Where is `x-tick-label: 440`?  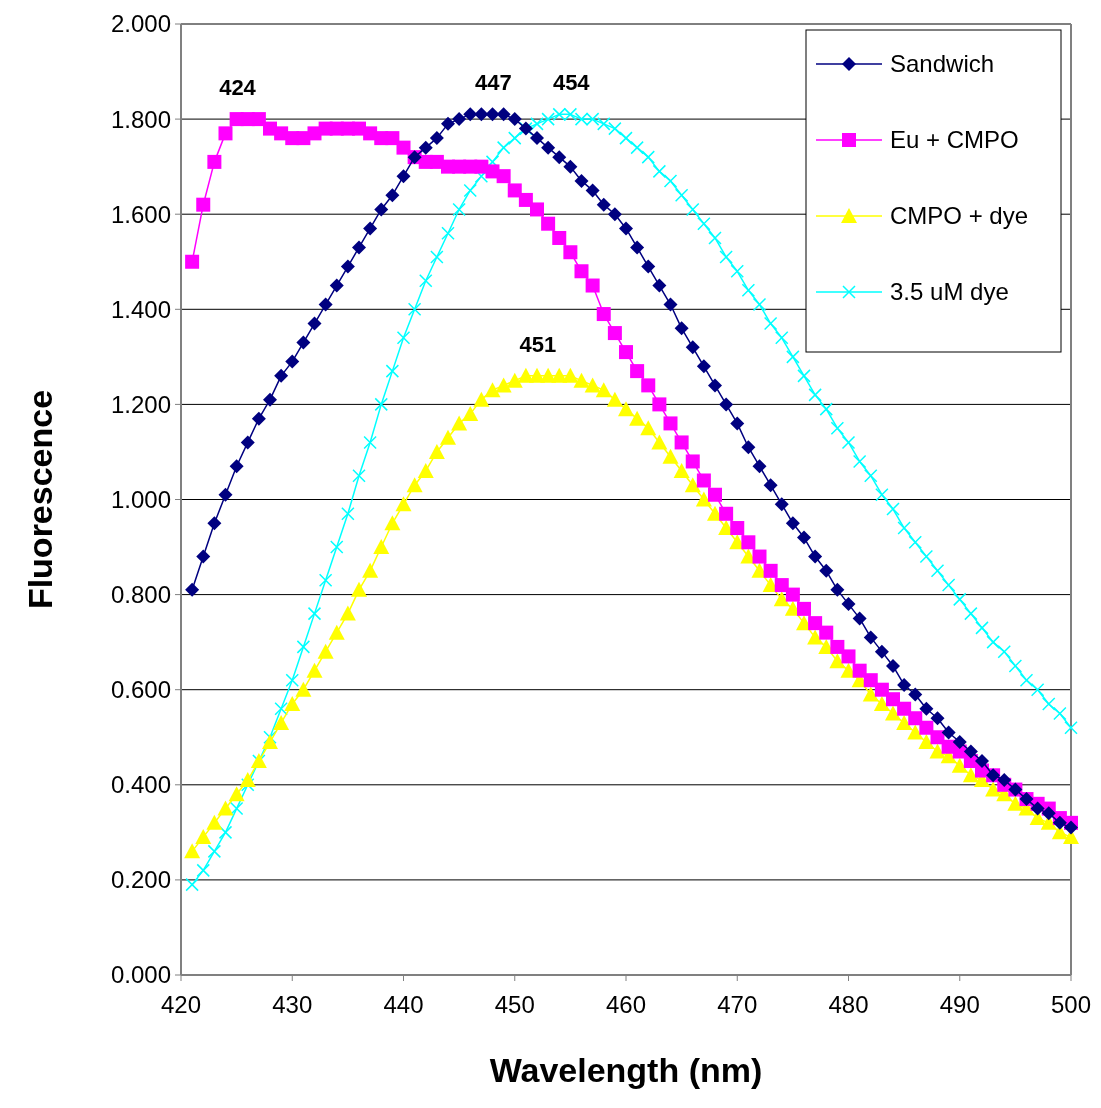
x-tick-label: 440 is located at coordinates (403, 1004).